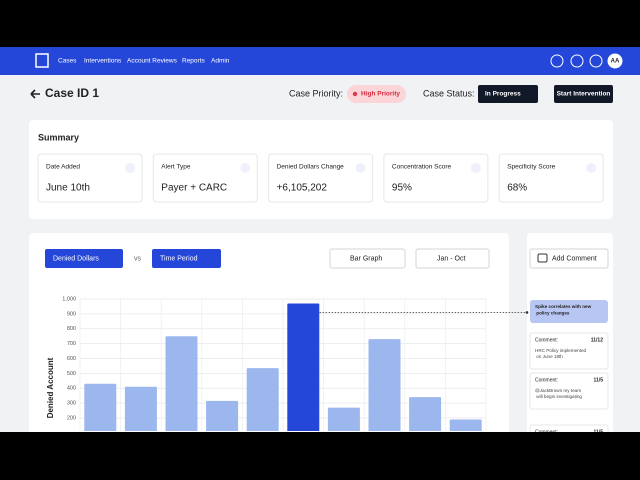 The height and width of the screenshot is (480, 640). What do you see at coordinates (68, 188) in the screenshot?
I see `summary-value: June 10th` at bounding box center [68, 188].